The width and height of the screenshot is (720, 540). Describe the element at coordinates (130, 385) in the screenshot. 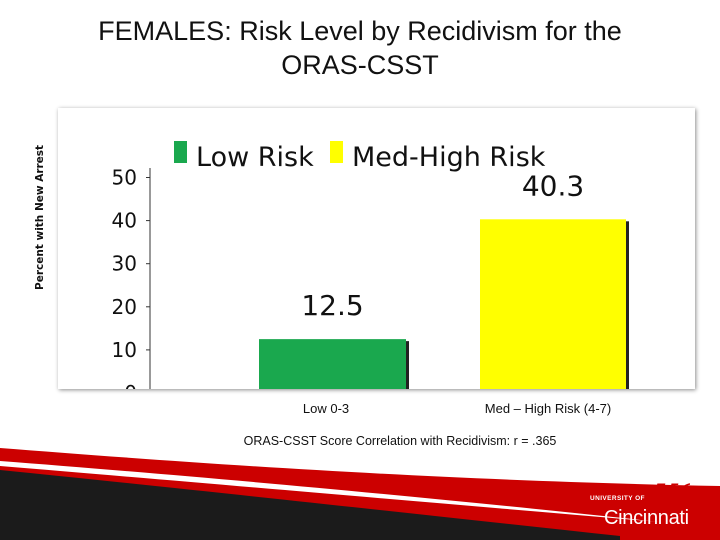

I see `y-tick-label-0: 0` at that location.